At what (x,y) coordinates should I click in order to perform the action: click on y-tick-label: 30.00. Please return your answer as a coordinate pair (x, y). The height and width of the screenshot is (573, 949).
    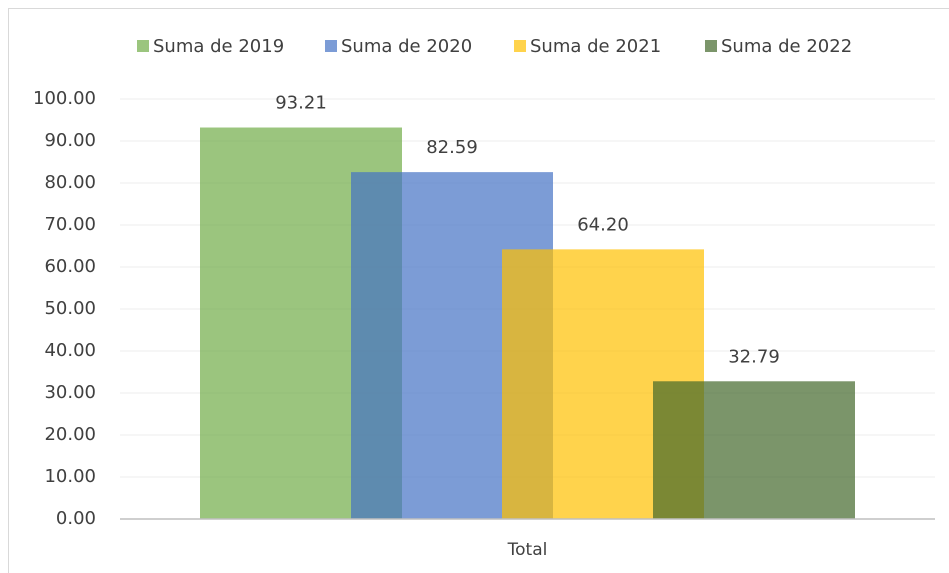
    Looking at the image, I should click on (70, 392).